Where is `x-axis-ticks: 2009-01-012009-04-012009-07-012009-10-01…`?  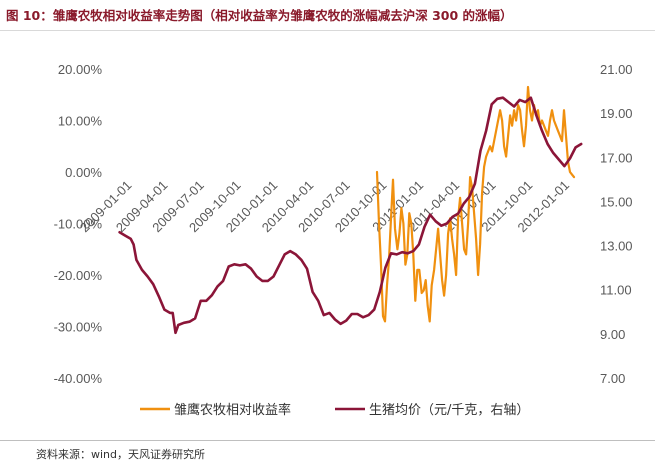
x-axis-ticks: 2009-01-012009-04-012009-07-012009-10-01… is located at coordinates (324, 207).